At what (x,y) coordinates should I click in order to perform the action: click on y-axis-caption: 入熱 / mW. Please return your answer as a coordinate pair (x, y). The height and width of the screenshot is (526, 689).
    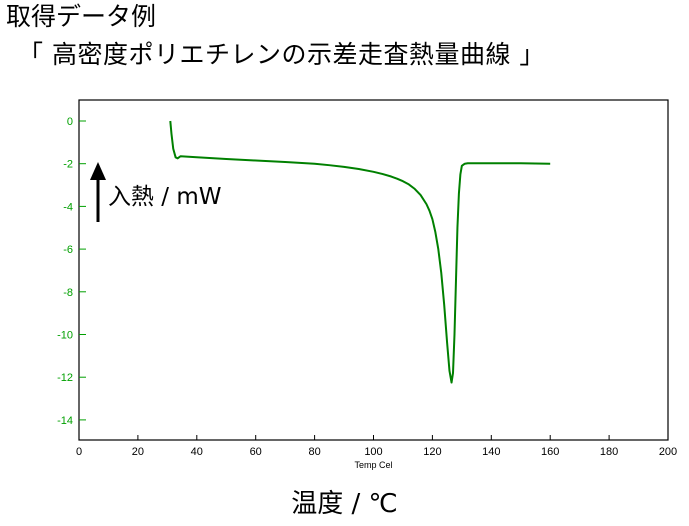
    Looking at the image, I should click on (165, 197).